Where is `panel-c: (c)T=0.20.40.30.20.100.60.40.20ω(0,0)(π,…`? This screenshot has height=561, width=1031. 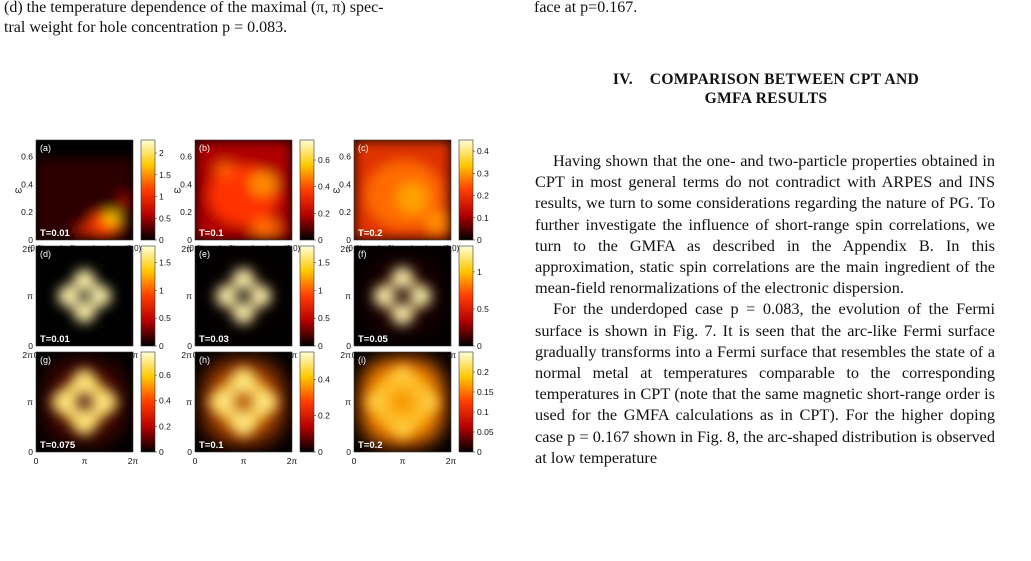 panel-c: (c)T=0.20.40.30.20.100.60.40.20ω(0,0)(π,… is located at coordinates (411, 196).